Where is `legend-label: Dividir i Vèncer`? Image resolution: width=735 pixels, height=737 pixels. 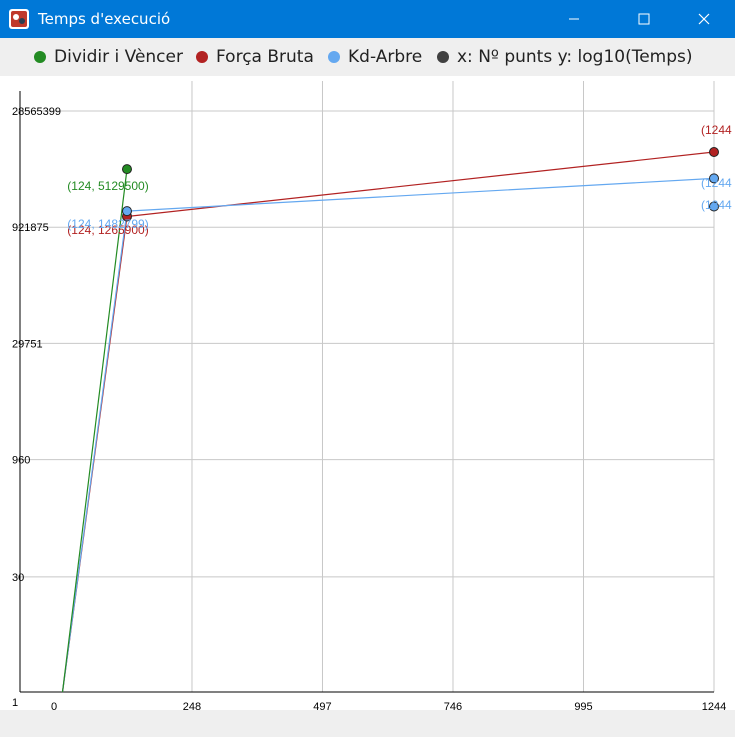
legend-label: Dividir i Vèncer is located at coordinates (118, 57).